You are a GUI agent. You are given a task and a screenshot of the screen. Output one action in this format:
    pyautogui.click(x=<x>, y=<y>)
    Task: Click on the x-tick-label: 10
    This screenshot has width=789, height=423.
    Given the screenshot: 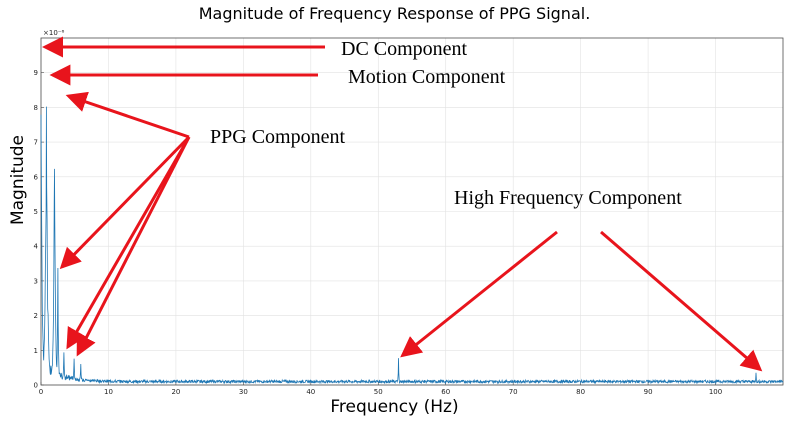 What is the action you would take?
    pyautogui.click(x=108, y=392)
    